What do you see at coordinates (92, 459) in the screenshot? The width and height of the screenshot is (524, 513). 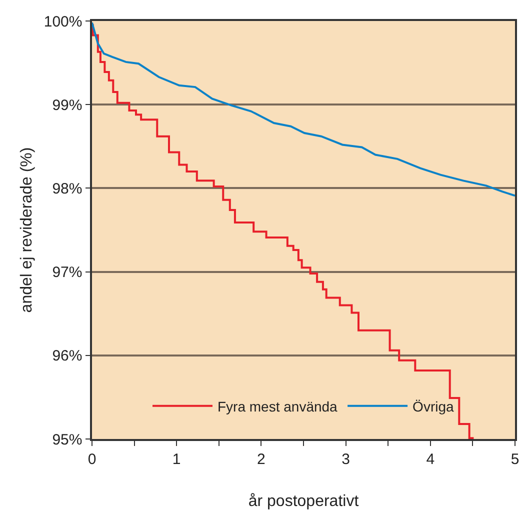 I see `x-tick-label: 0` at bounding box center [92, 459].